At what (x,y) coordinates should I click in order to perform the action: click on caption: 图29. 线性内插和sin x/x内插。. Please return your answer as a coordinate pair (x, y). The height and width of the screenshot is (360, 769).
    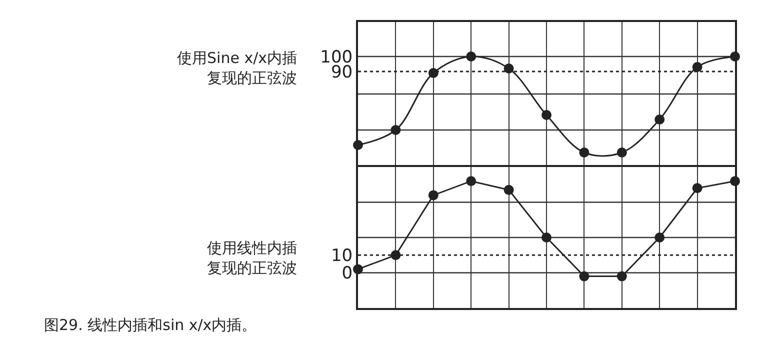
    Looking at the image, I should click on (150, 325).